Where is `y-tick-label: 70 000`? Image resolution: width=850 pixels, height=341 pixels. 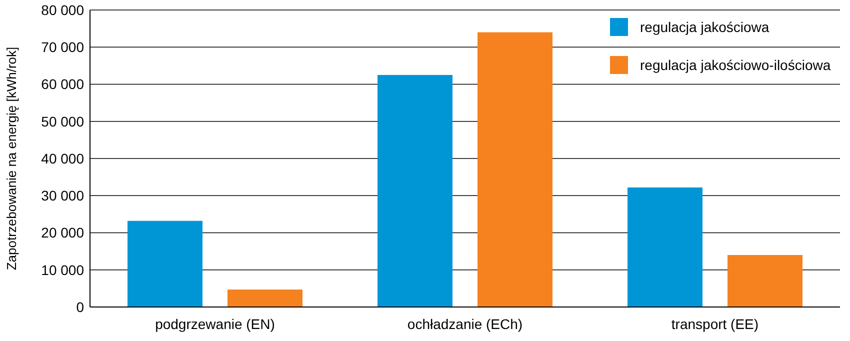
y-tick-label: 70 000 is located at coordinates (62, 47).